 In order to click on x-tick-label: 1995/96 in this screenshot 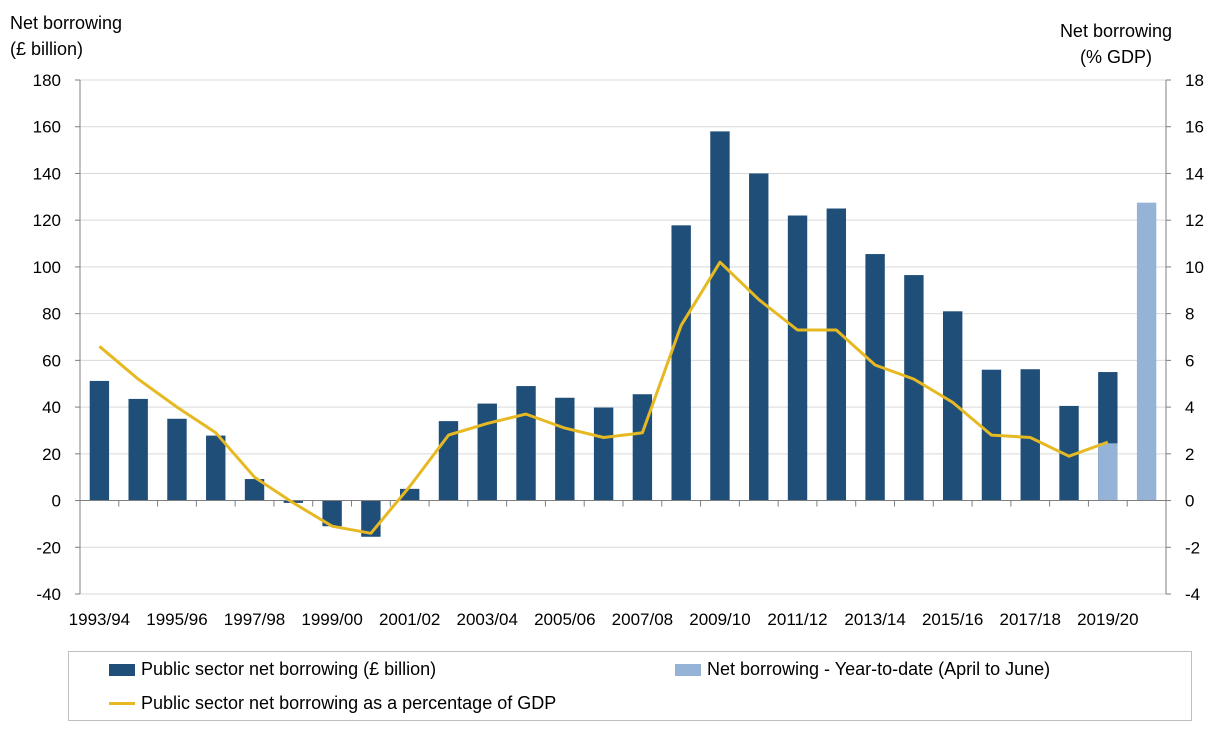, I will do `click(176, 619)`.